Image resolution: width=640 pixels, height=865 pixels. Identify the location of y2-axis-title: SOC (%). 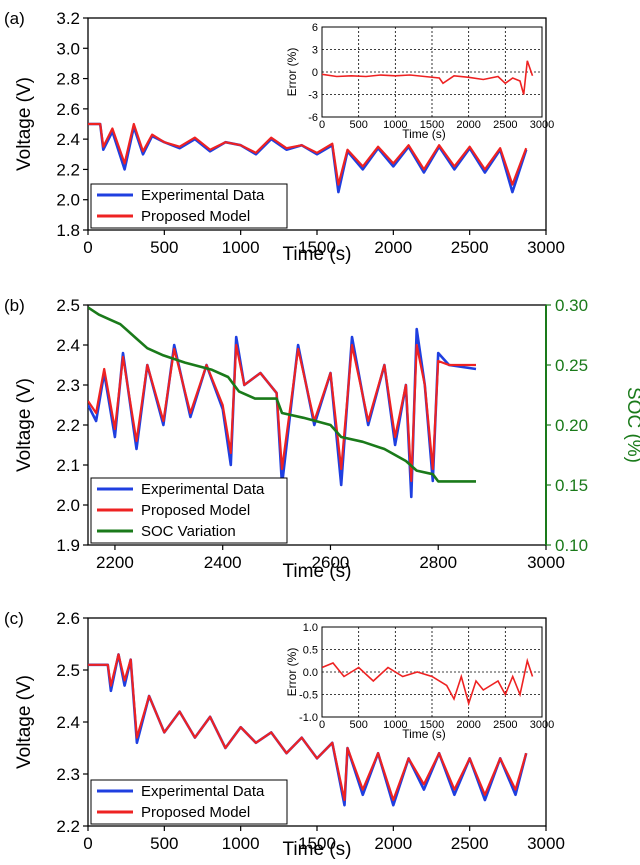
(631, 425).